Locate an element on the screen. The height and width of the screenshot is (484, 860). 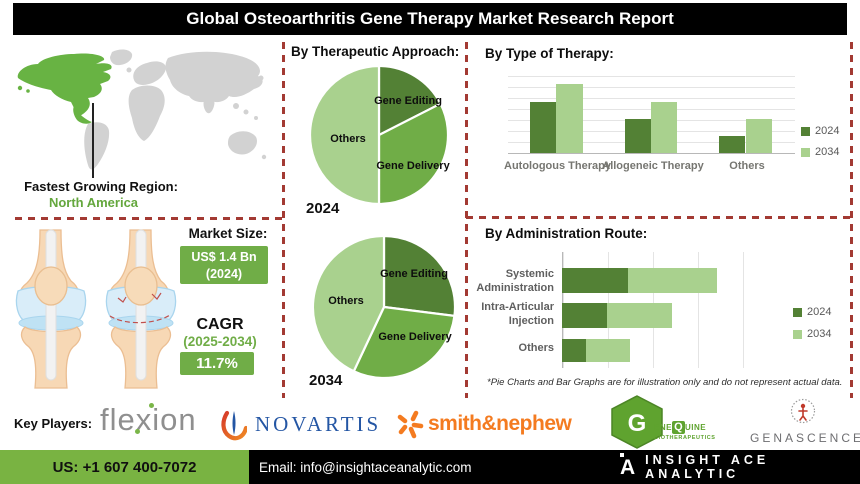
legend-swatch-2034-route is located at coordinates (797, 334).